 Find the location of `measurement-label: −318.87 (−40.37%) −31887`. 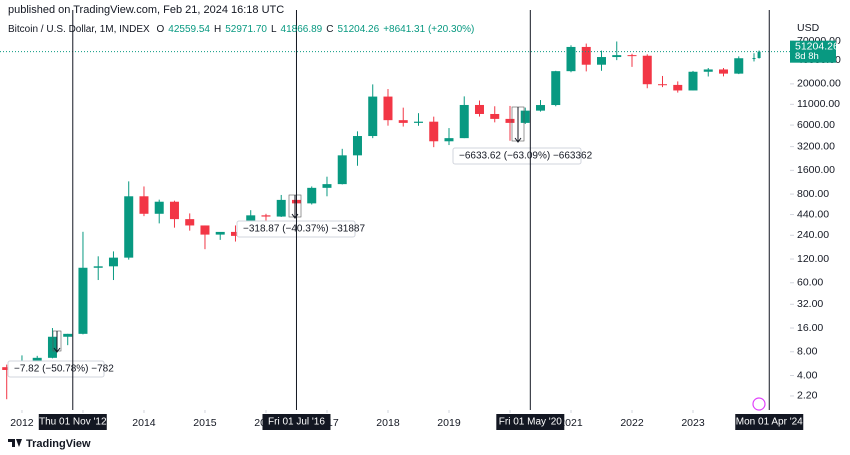

measurement-label: −318.87 (−40.37%) −31887 is located at coordinates (300, 229).